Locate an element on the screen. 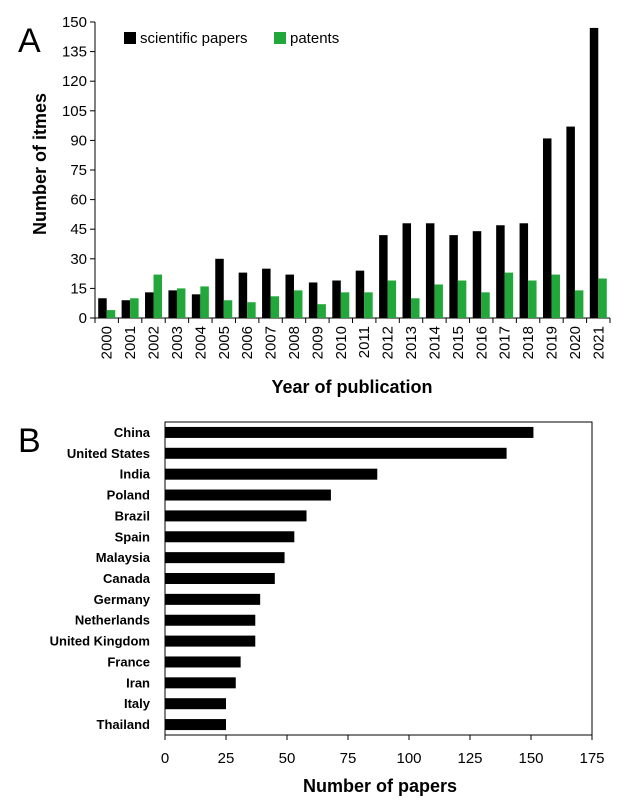  panel-a-y-tick-label: 120 is located at coordinates (74, 81).